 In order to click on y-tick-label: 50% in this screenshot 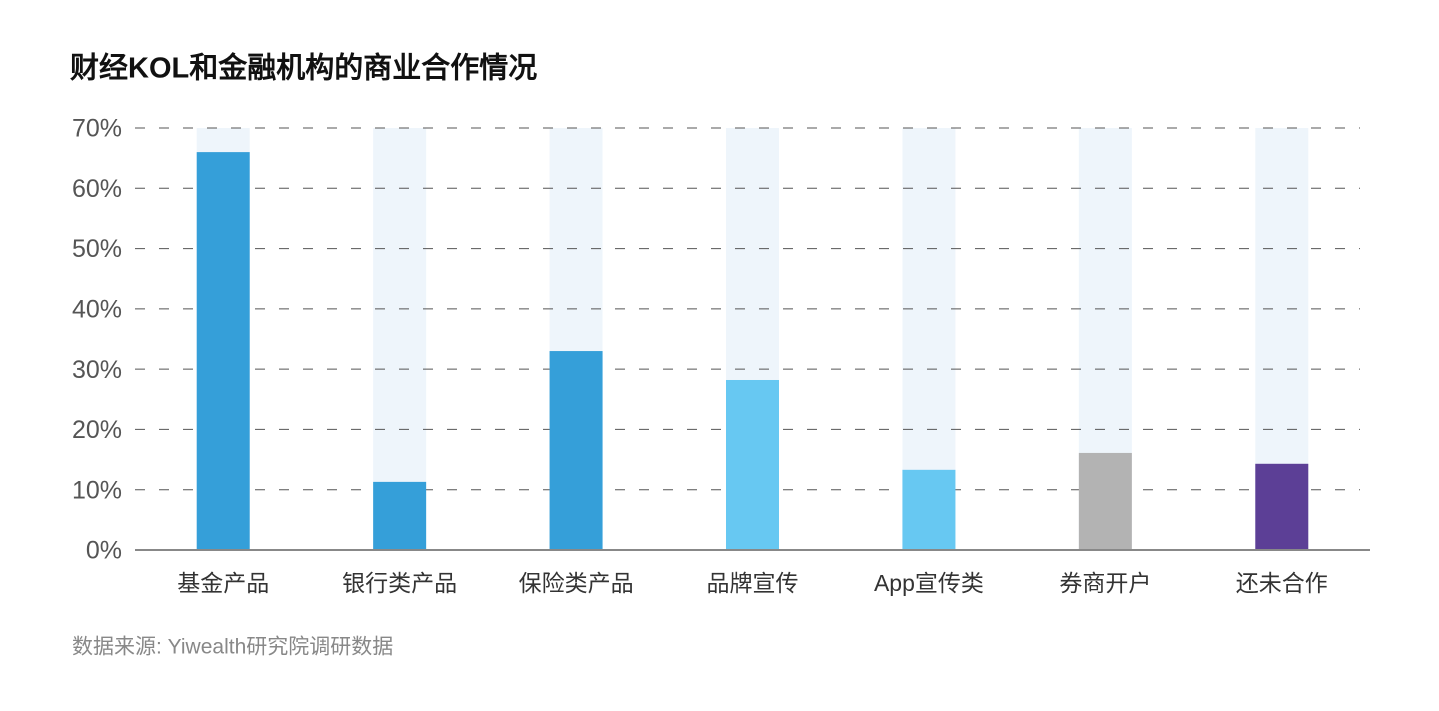, I will do `click(97, 249)`.